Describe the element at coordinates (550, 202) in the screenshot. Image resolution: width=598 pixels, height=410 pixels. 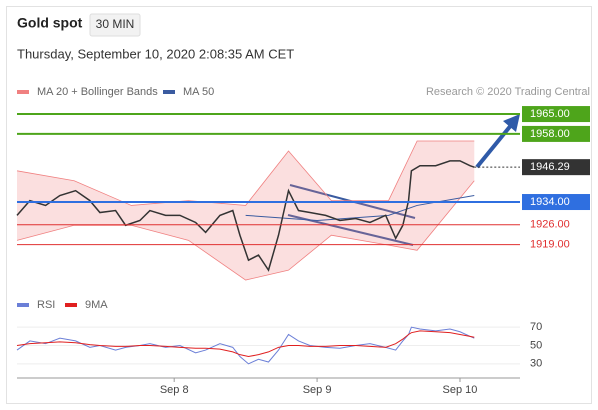
I see `level-label: 1934.00` at that location.